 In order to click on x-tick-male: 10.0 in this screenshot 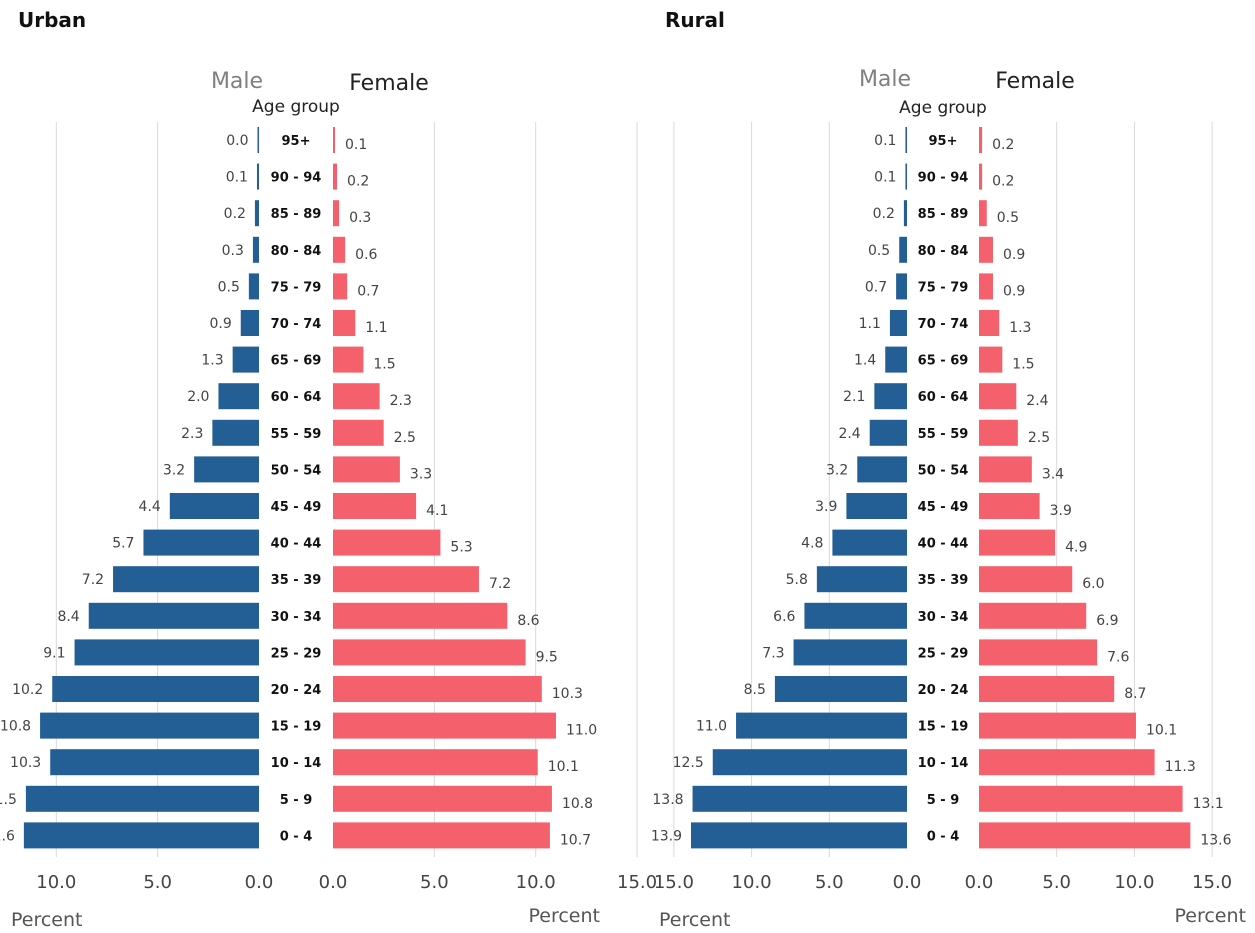, I will do `click(56, 882)`.